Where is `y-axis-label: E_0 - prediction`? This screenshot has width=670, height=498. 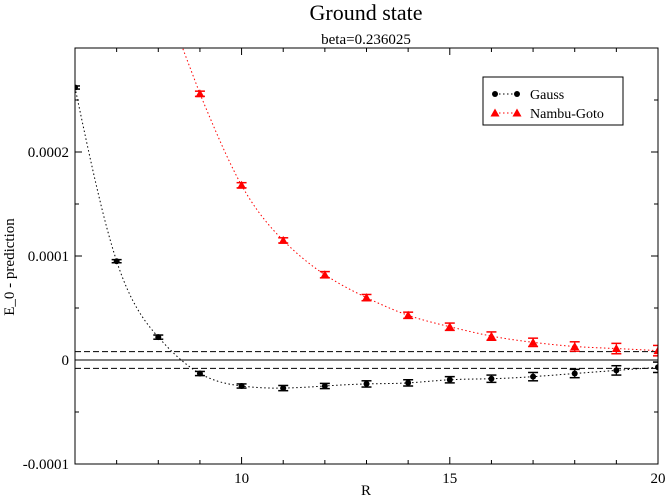 y-axis-label: E_0 - prediction is located at coordinates (10, 267).